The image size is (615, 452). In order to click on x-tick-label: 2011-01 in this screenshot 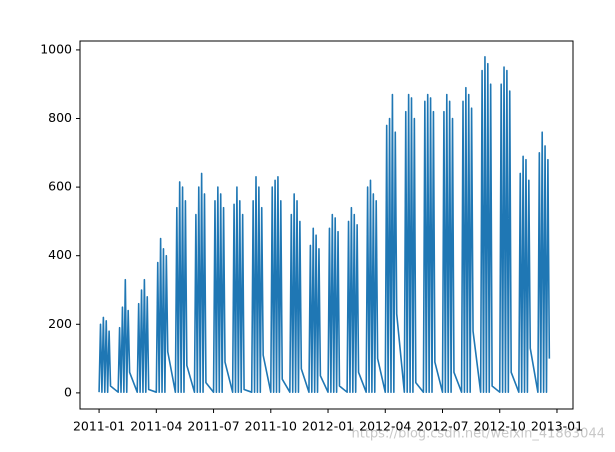, I will do `click(99, 426)`.